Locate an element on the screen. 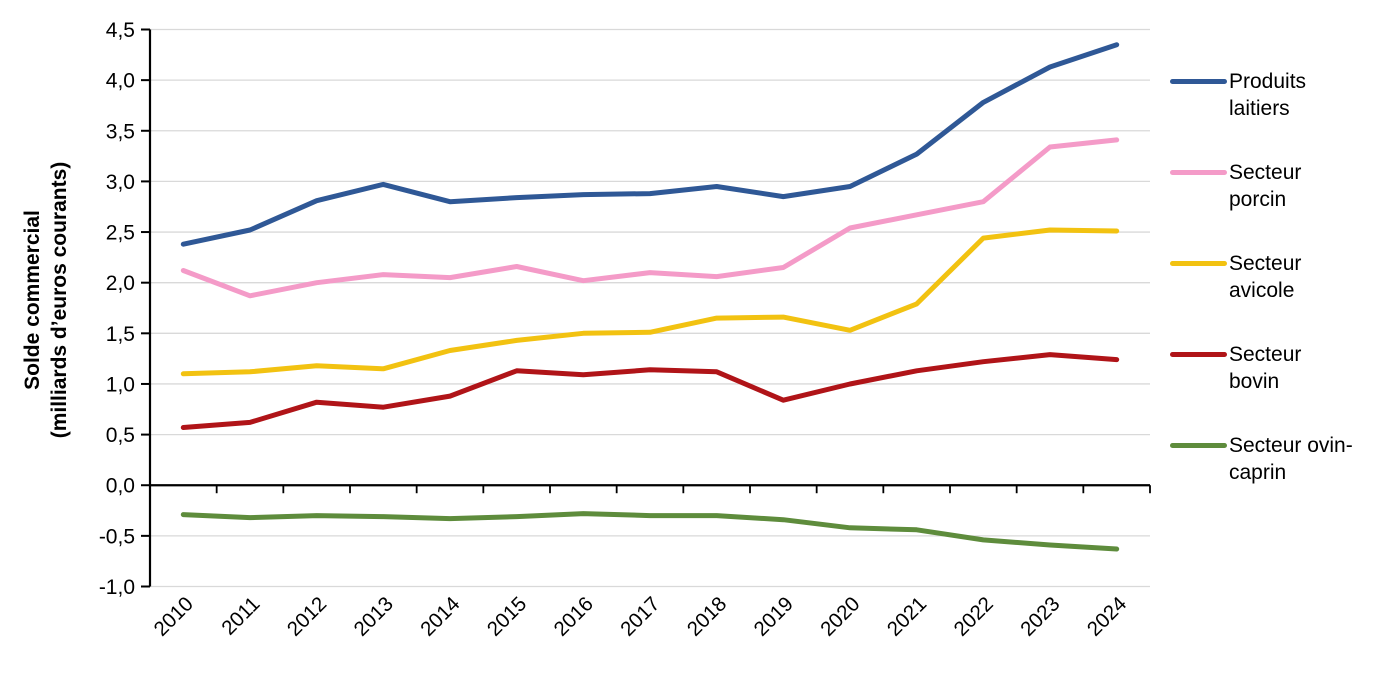 This screenshot has height=686, width=1387. x-tick-label: 2015 is located at coordinates (507, 616).